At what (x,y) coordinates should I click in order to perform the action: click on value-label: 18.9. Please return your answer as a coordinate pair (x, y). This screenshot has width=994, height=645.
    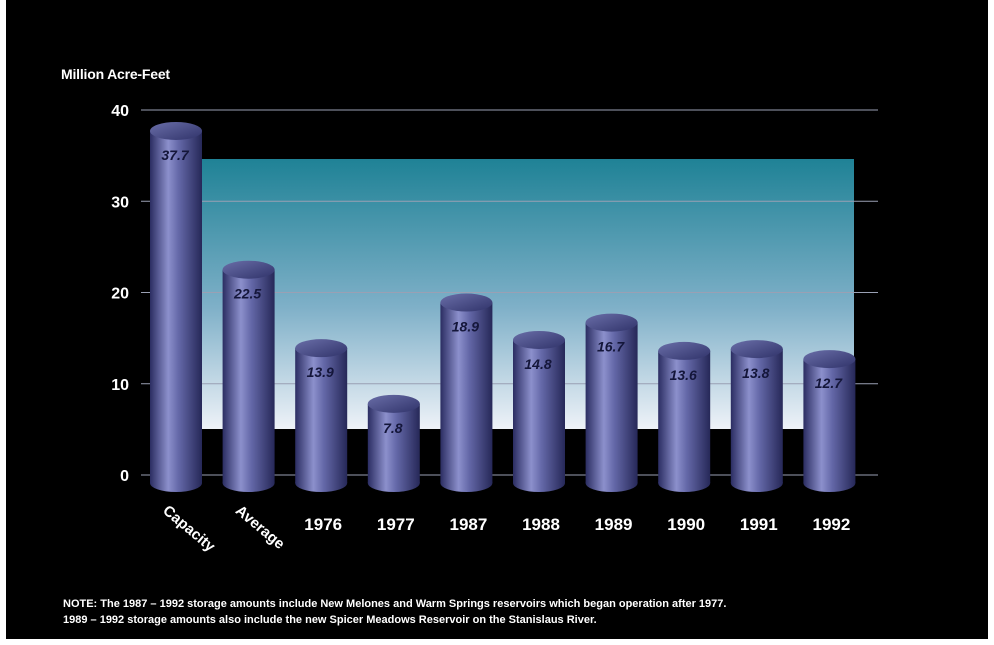
    Looking at the image, I should click on (465, 327).